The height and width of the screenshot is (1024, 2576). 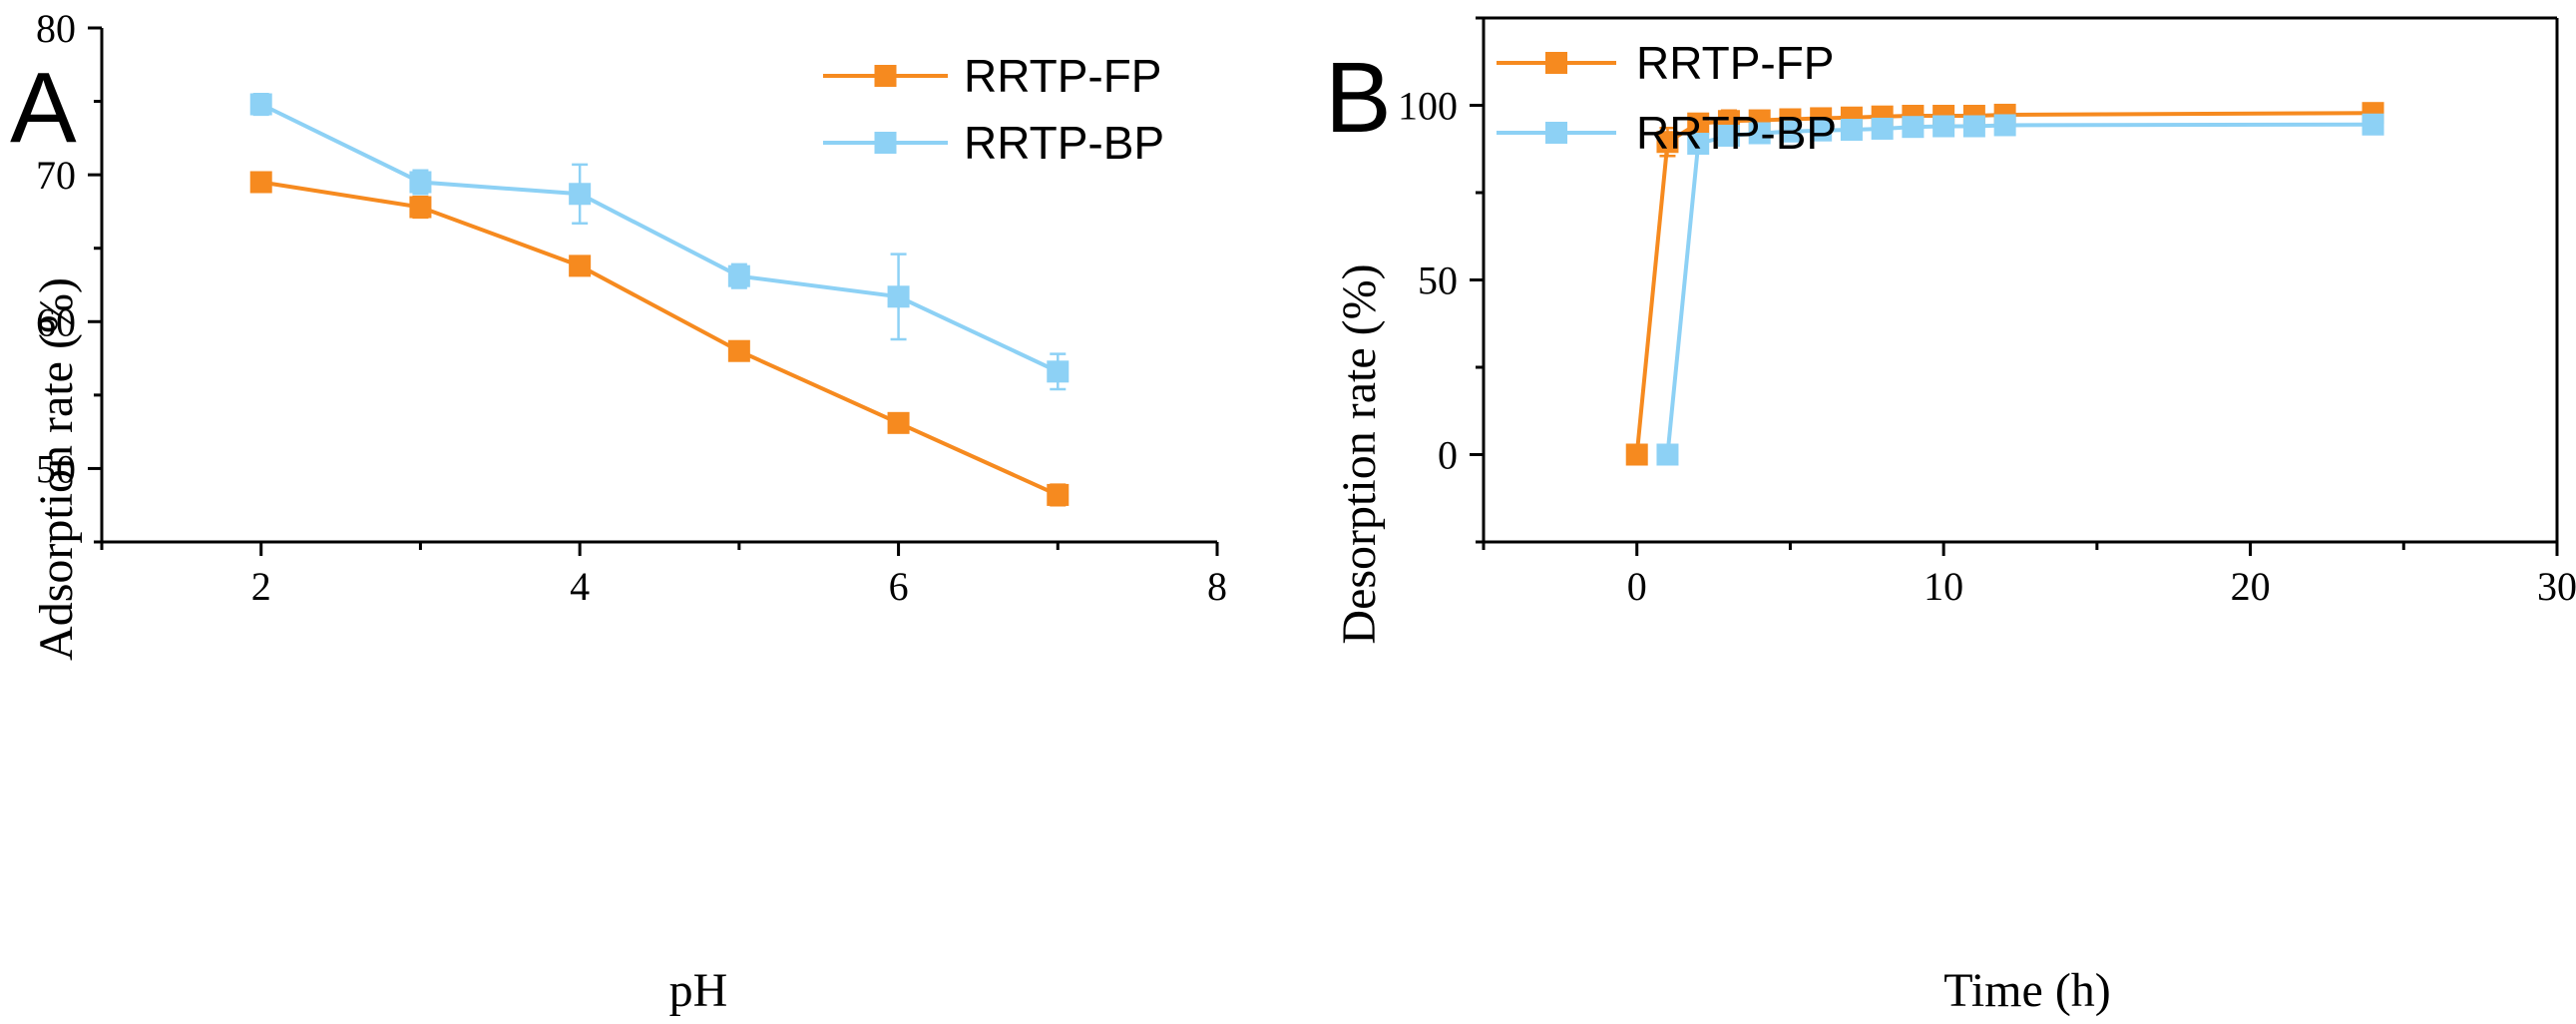 What do you see at coordinates (1358, 98) in the screenshot?
I see `panel-b-label: B` at bounding box center [1358, 98].